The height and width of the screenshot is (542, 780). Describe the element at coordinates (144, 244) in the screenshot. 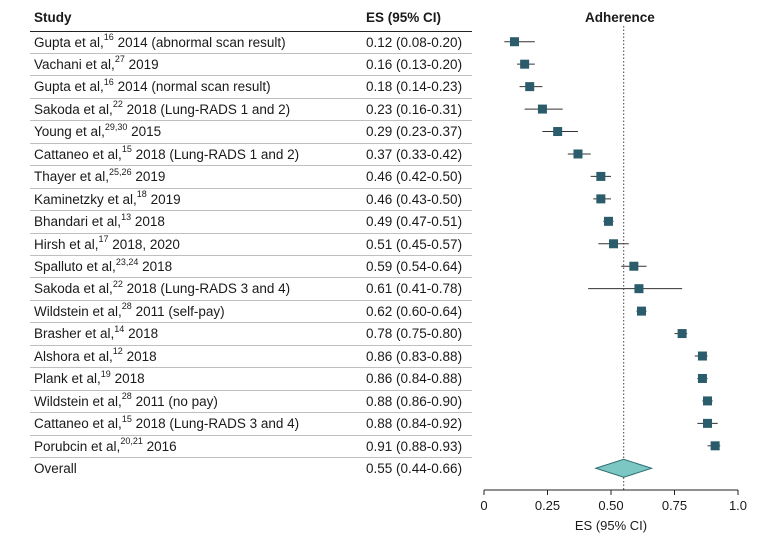

I see `study-detail: 2018, 2020` at that location.